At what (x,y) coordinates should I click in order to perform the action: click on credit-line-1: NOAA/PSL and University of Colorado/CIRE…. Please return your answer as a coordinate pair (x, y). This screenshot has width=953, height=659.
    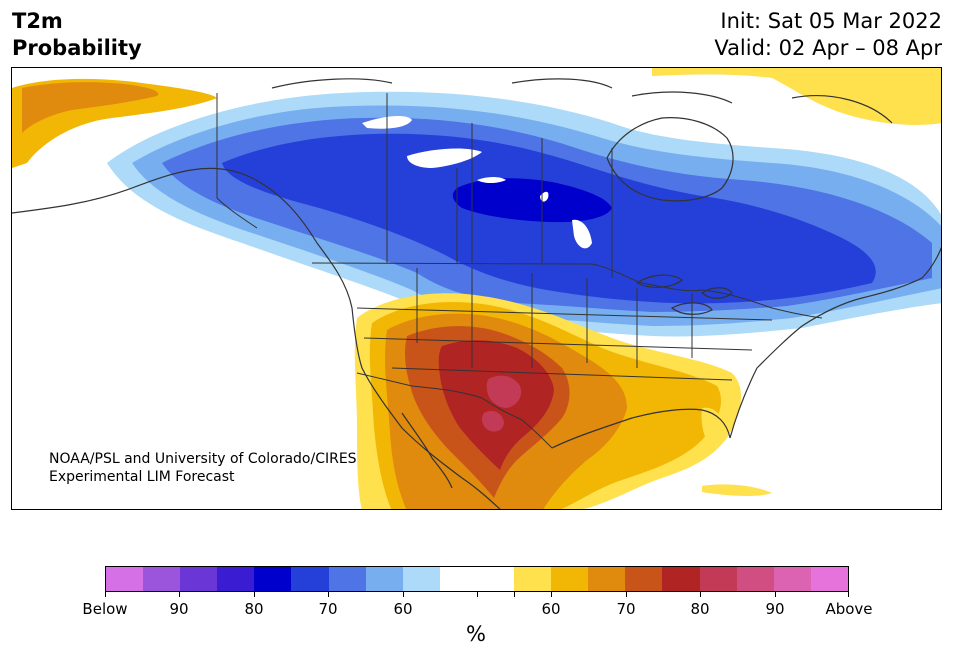
    Looking at the image, I should click on (203, 459).